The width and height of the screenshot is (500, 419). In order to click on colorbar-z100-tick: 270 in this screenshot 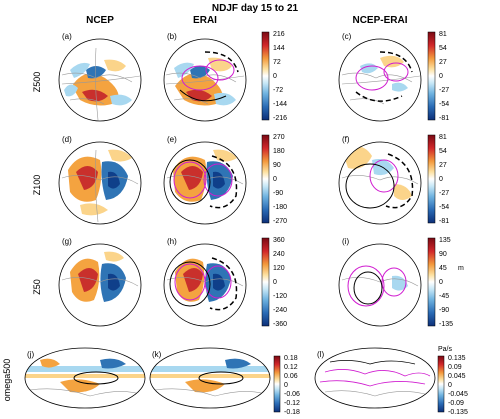, I will do `click(279, 137)`.